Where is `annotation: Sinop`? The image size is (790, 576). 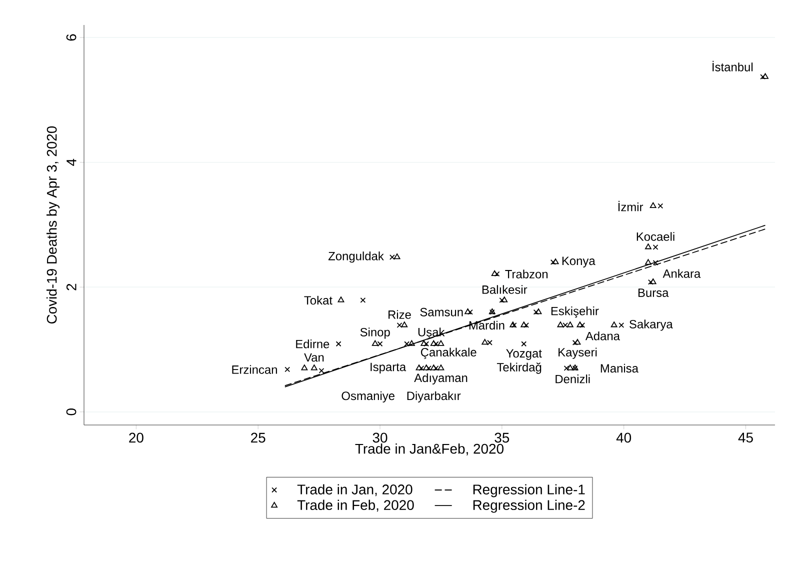 annotation: Sinop is located at coordinates (375, 333).